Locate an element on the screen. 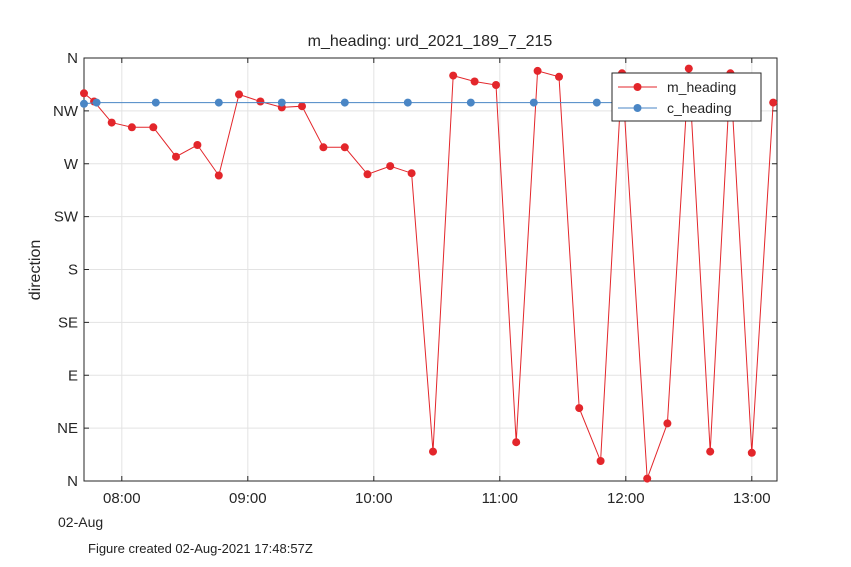 This screenshot has width=851, height=567. y-tick-label: W is located at coordinates (71, 164).